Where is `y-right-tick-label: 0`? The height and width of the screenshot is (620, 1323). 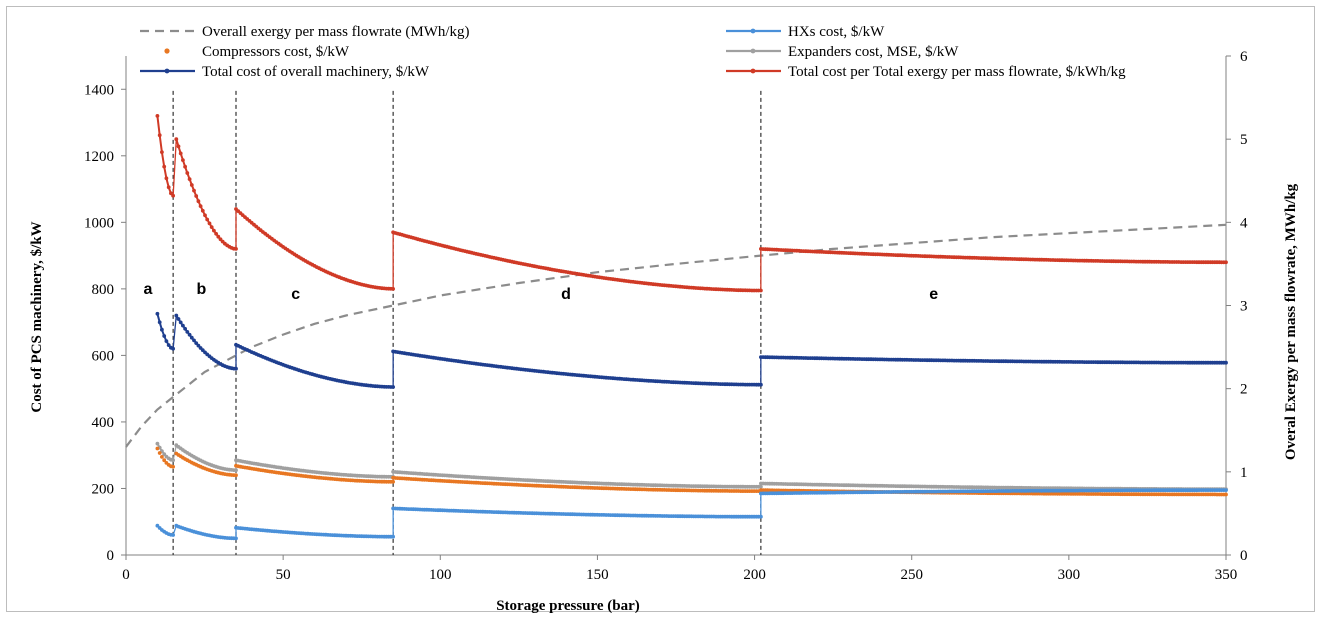 y-right-tick-label: 0 is located at coordinates (1244, 556).